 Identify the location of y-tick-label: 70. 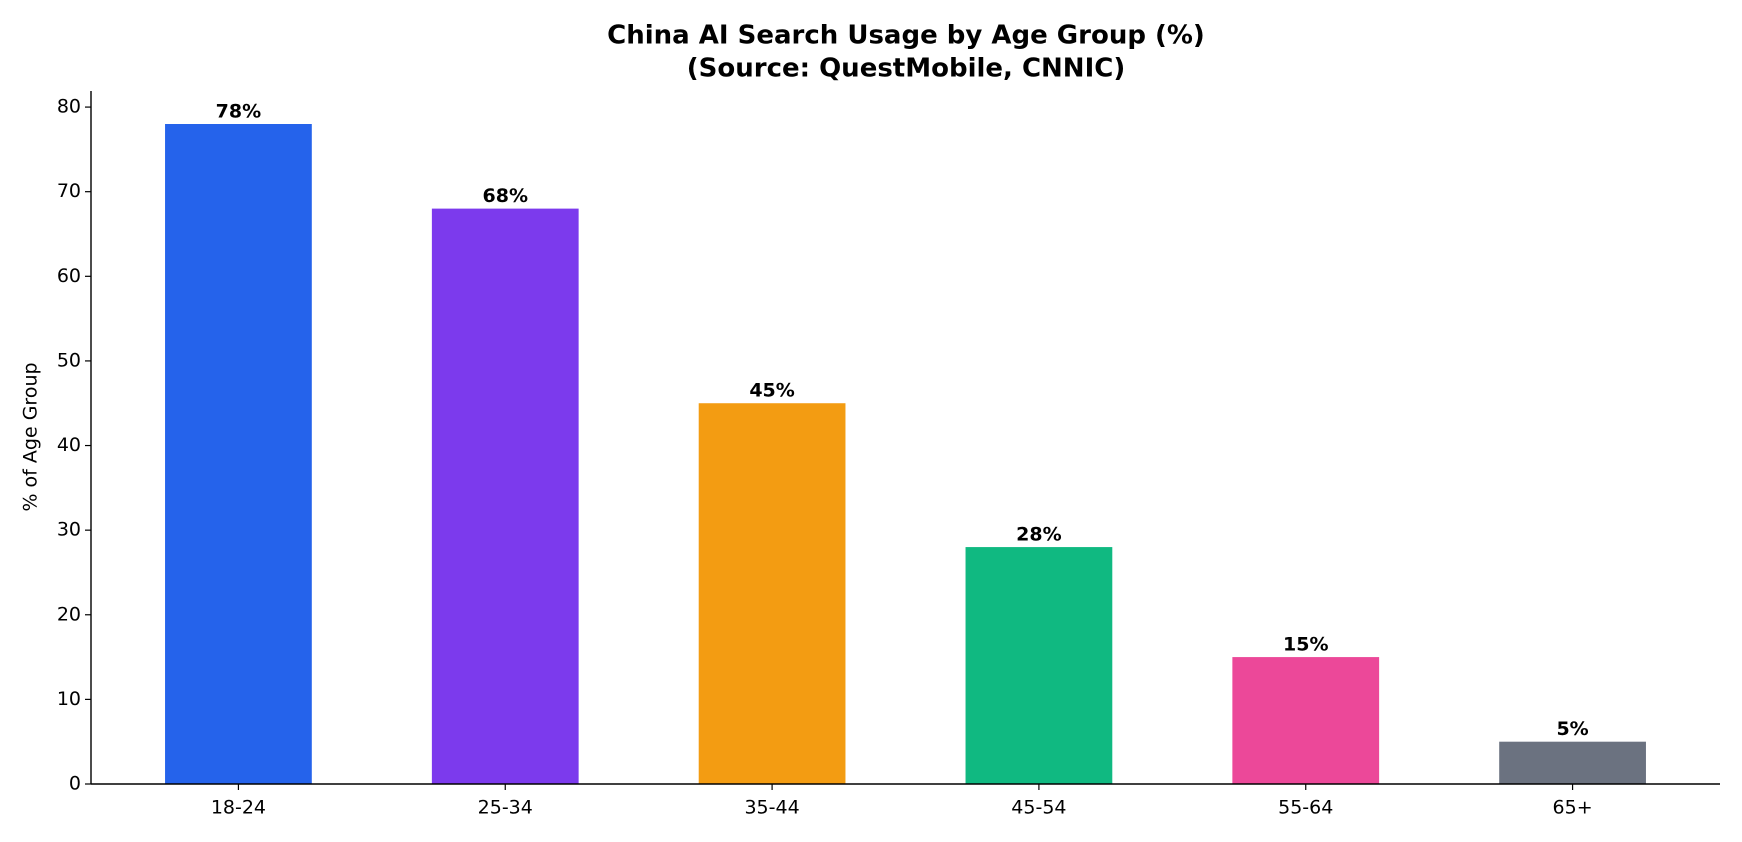
(69, 191).